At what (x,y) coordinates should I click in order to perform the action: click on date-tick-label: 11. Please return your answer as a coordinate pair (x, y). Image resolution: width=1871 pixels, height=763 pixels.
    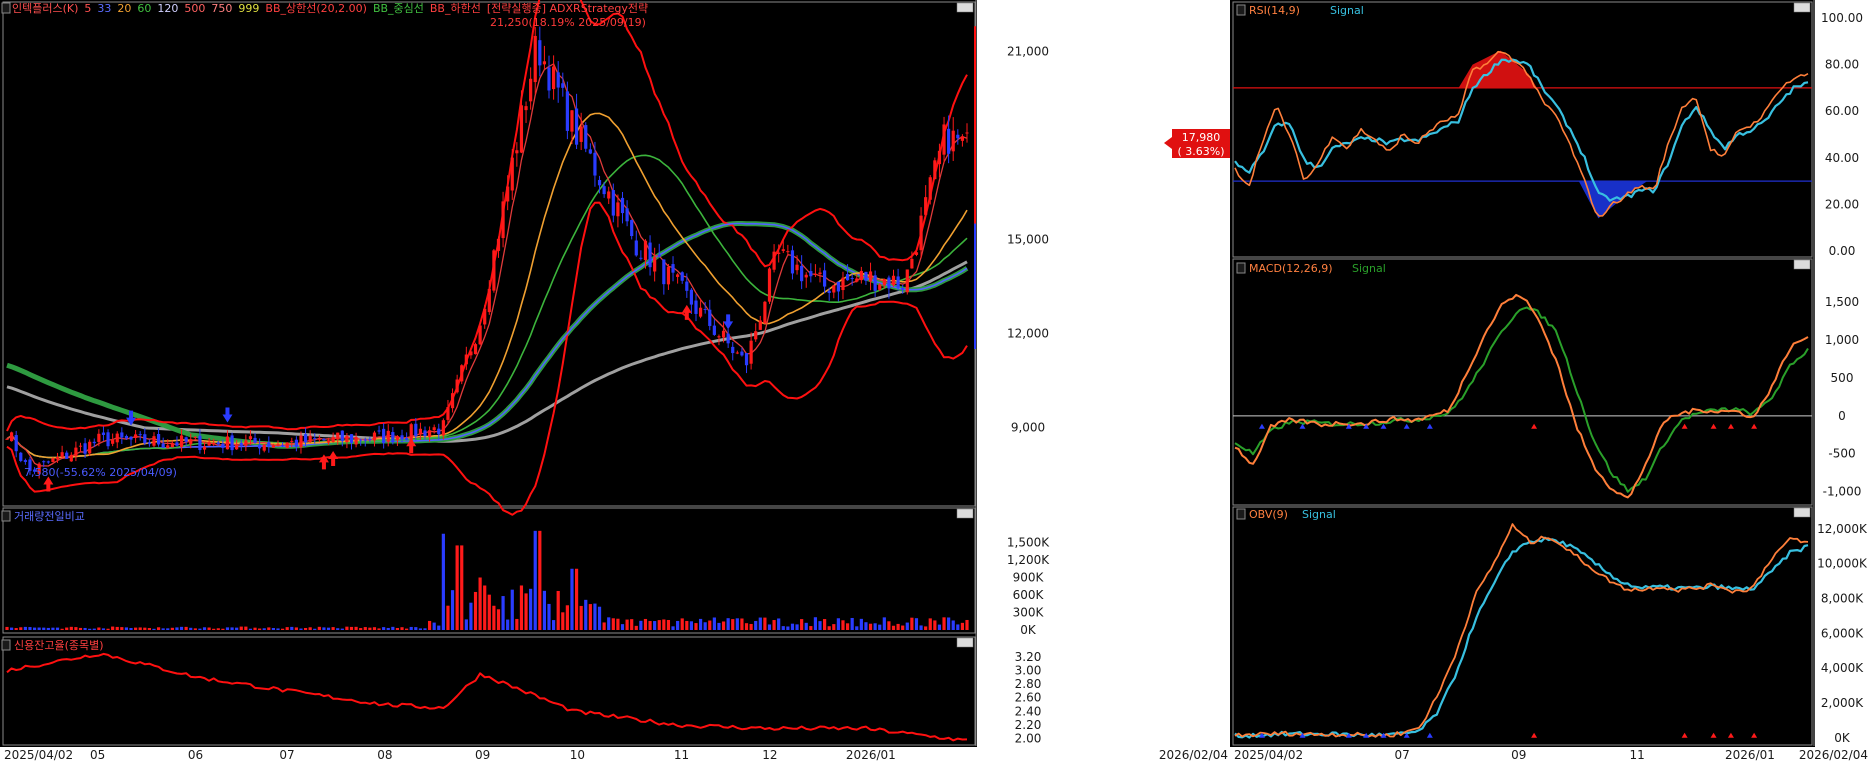
    Looking at the image, I should click on (1637, 755).